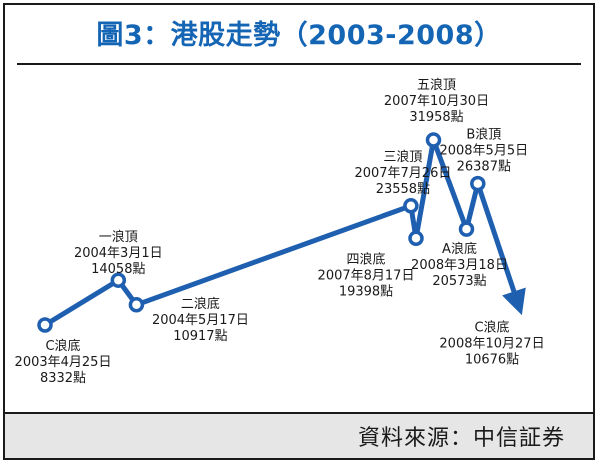  Describe the element at coordinates (459, 281) in the screenshot. I see `annotation-value: 20573點` at that location.